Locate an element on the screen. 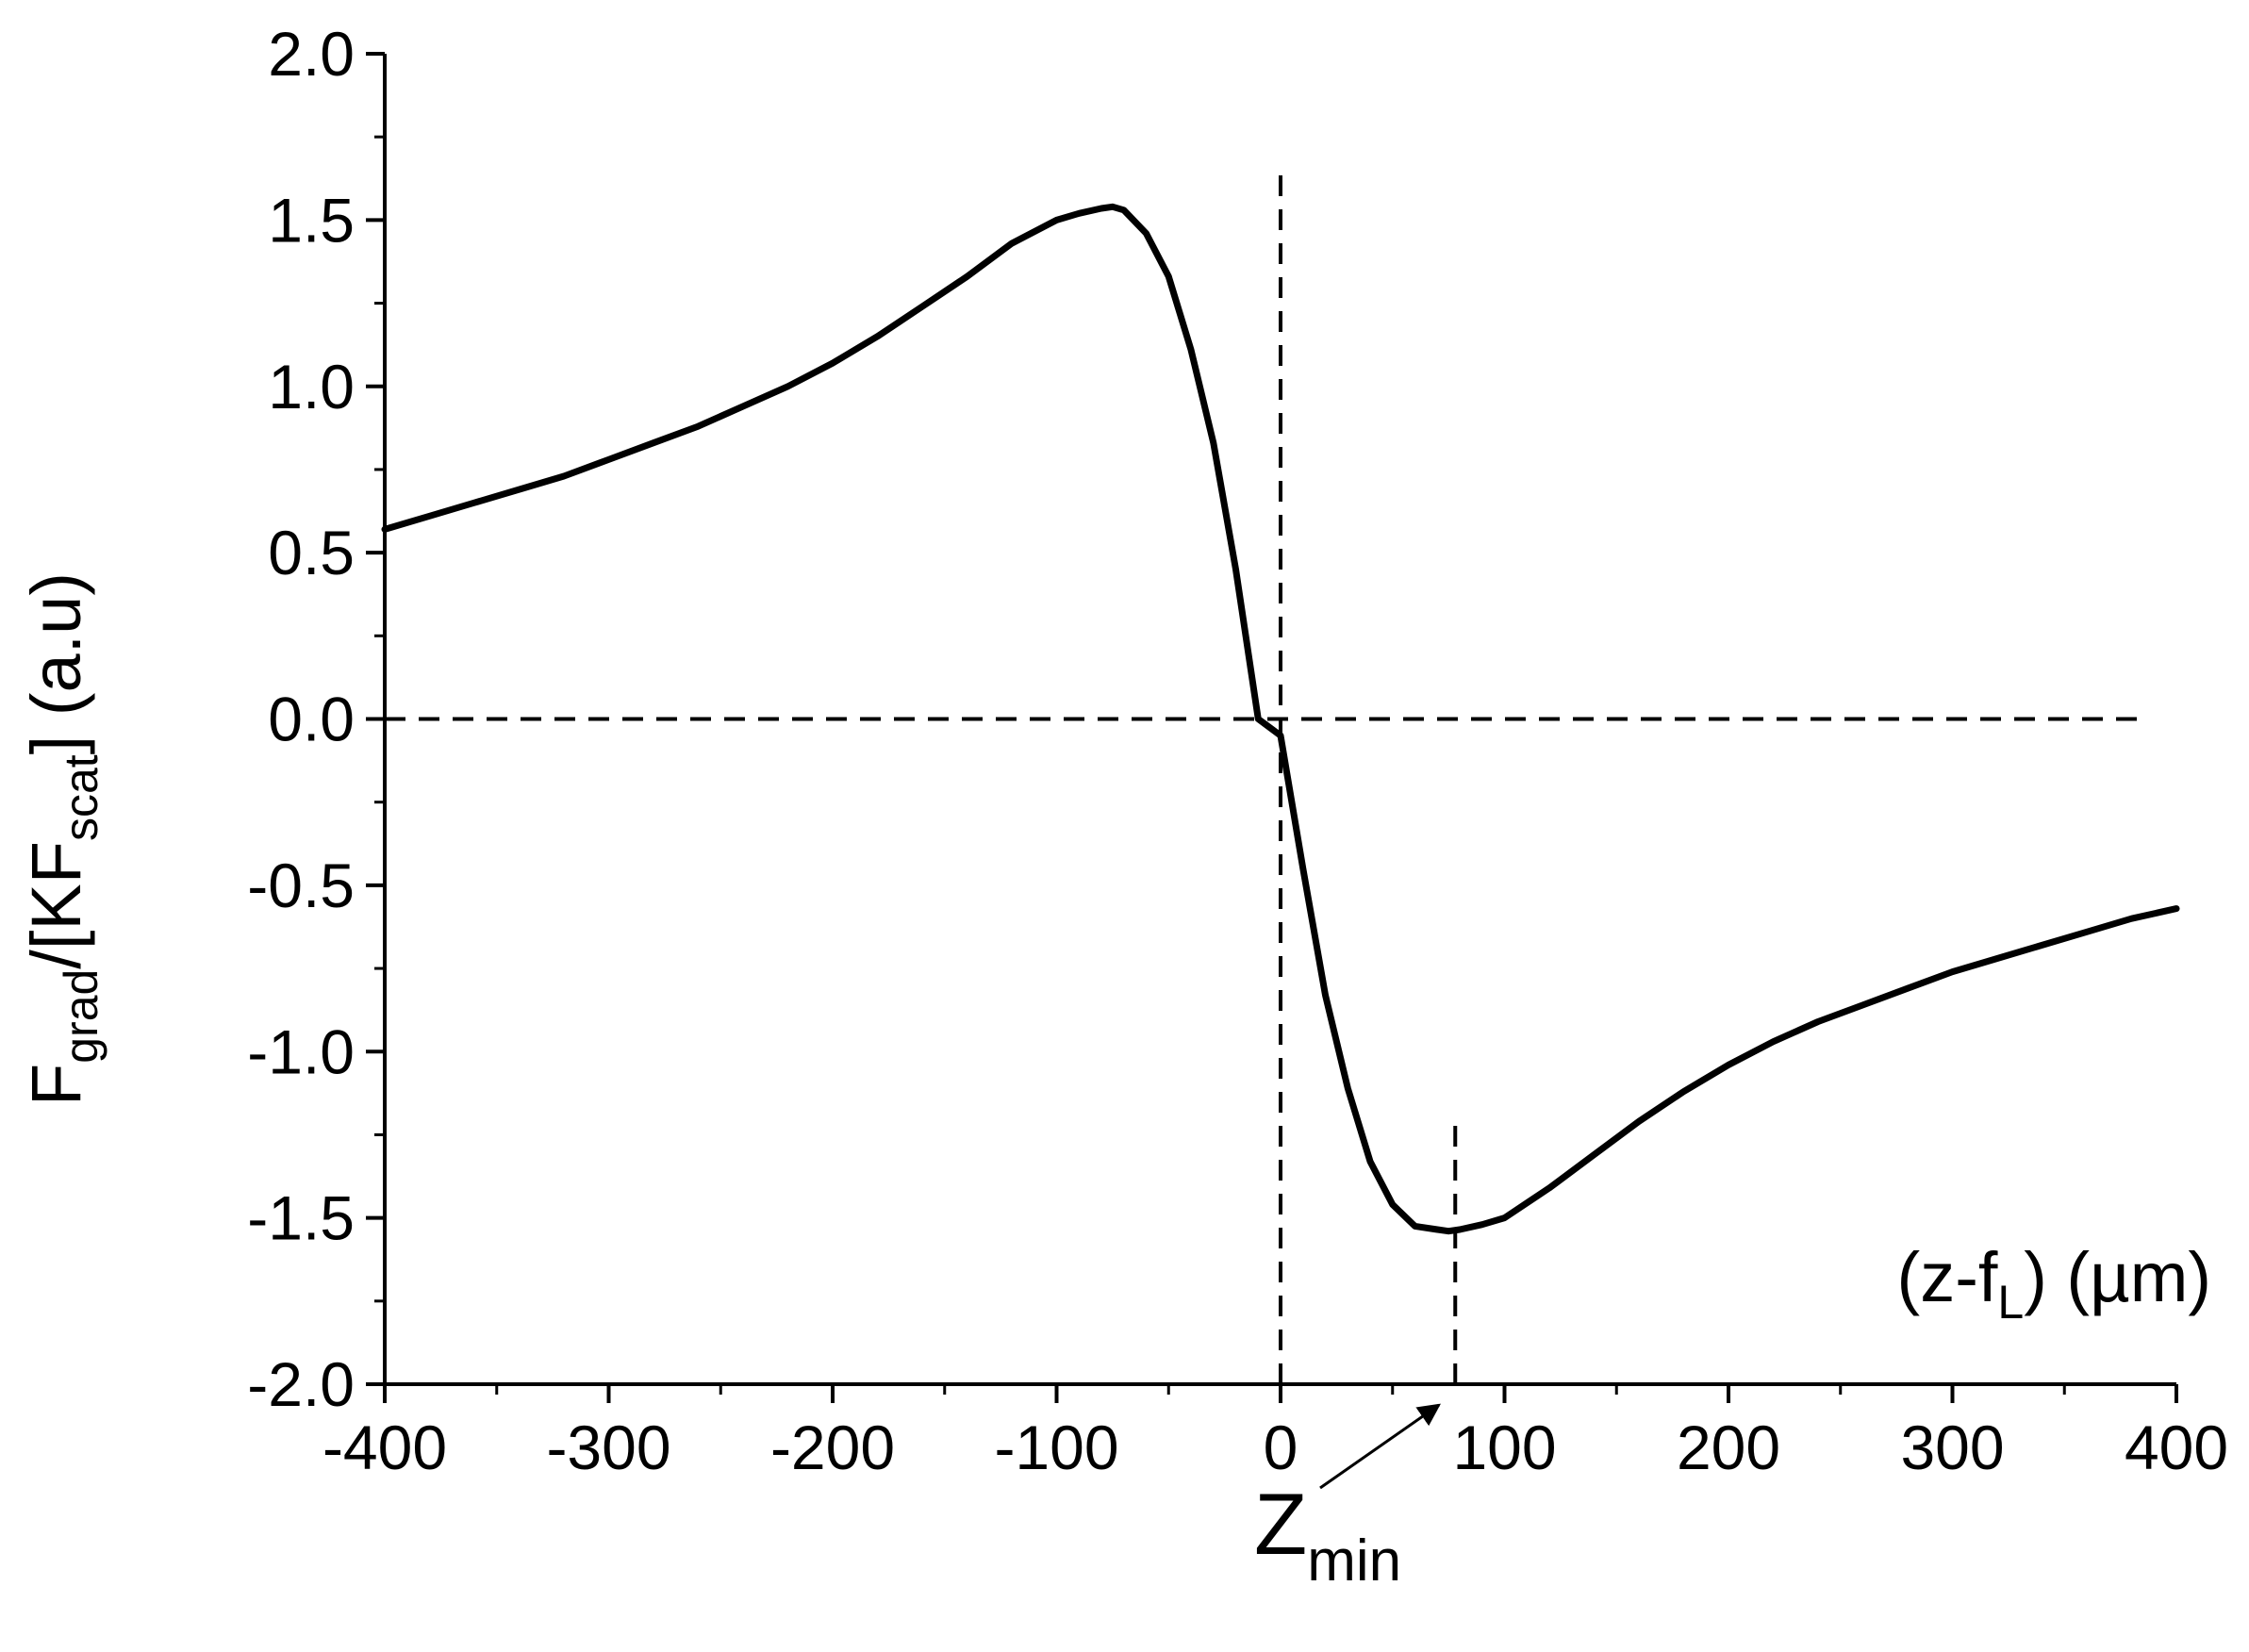 The height and width of the screenshot is (1652, 2249). x-tick-label: 400 is located at coordinates (2176, 1447).